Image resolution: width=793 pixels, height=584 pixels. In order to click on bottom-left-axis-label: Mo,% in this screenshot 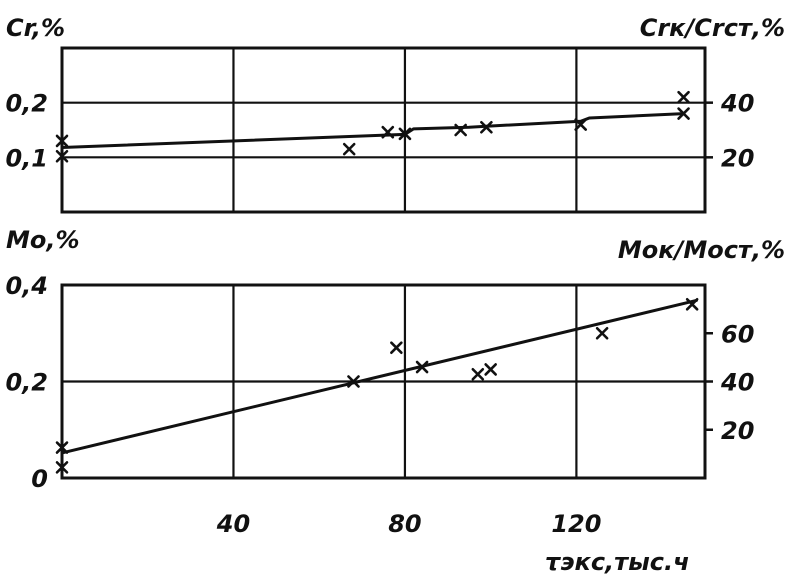, I will do `click(43, 240)`.